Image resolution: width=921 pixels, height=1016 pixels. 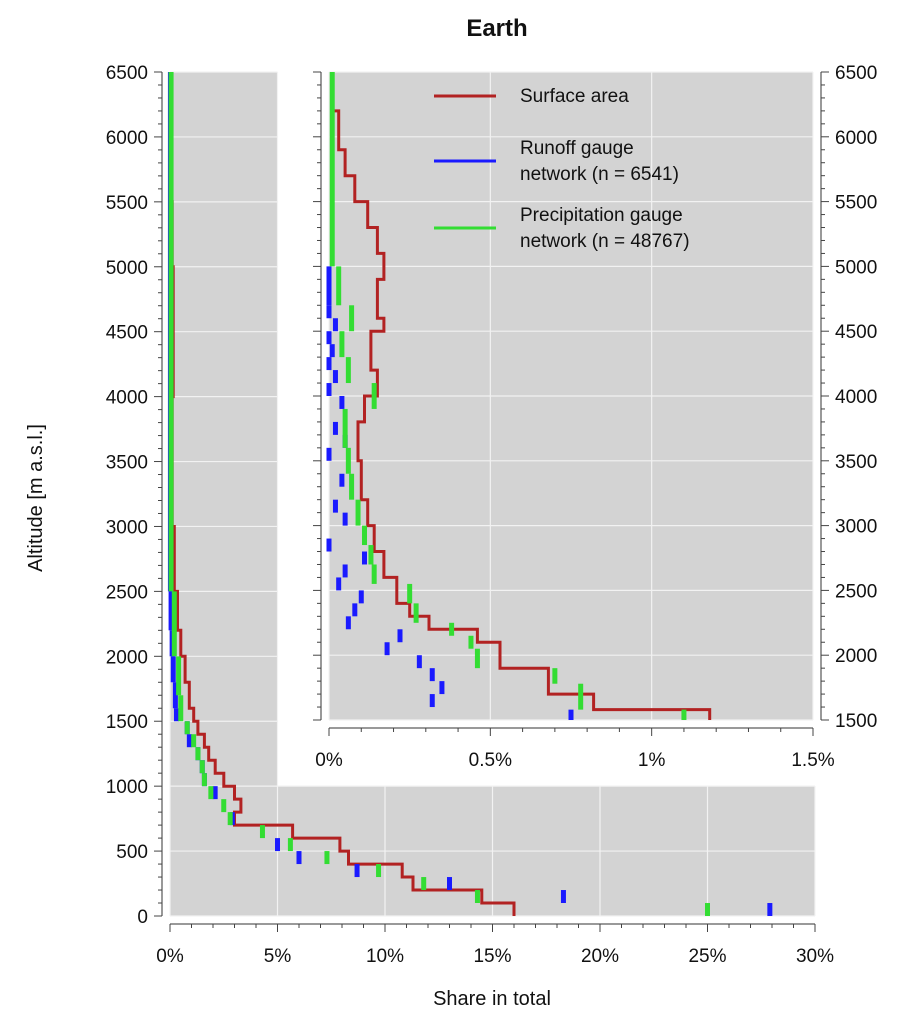 What do you see at coordinates (127, 203) in the screenshot?
I see `y-tick-label: 5500` at bounding box center [127, 203].